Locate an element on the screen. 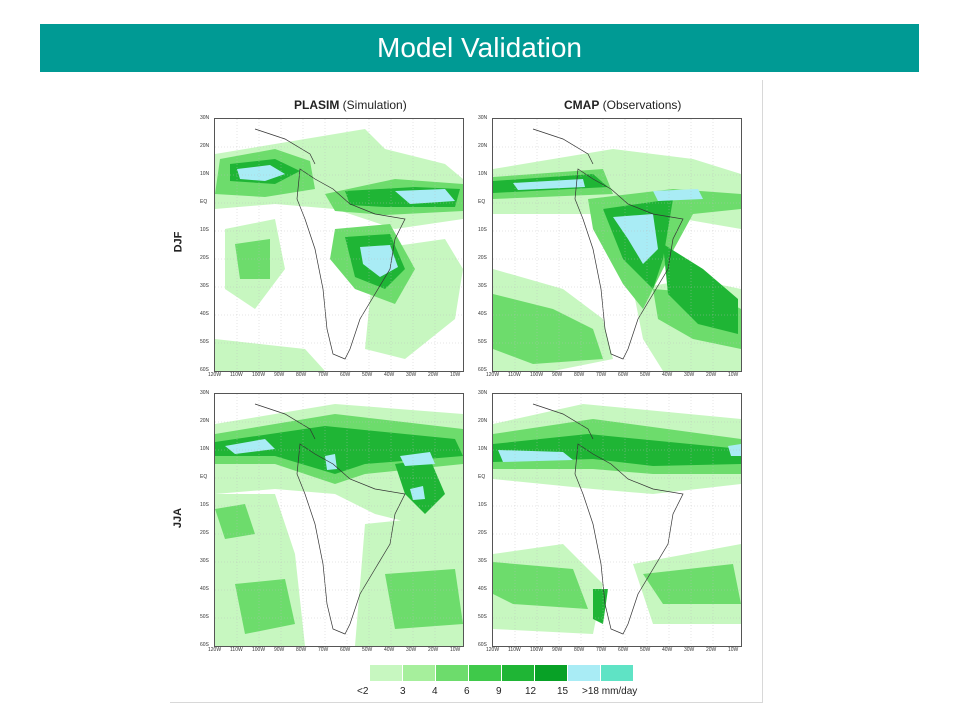 The height and width of the screenshot is (720, 960). legend-label: 9 is located at coordinates (499, 691).